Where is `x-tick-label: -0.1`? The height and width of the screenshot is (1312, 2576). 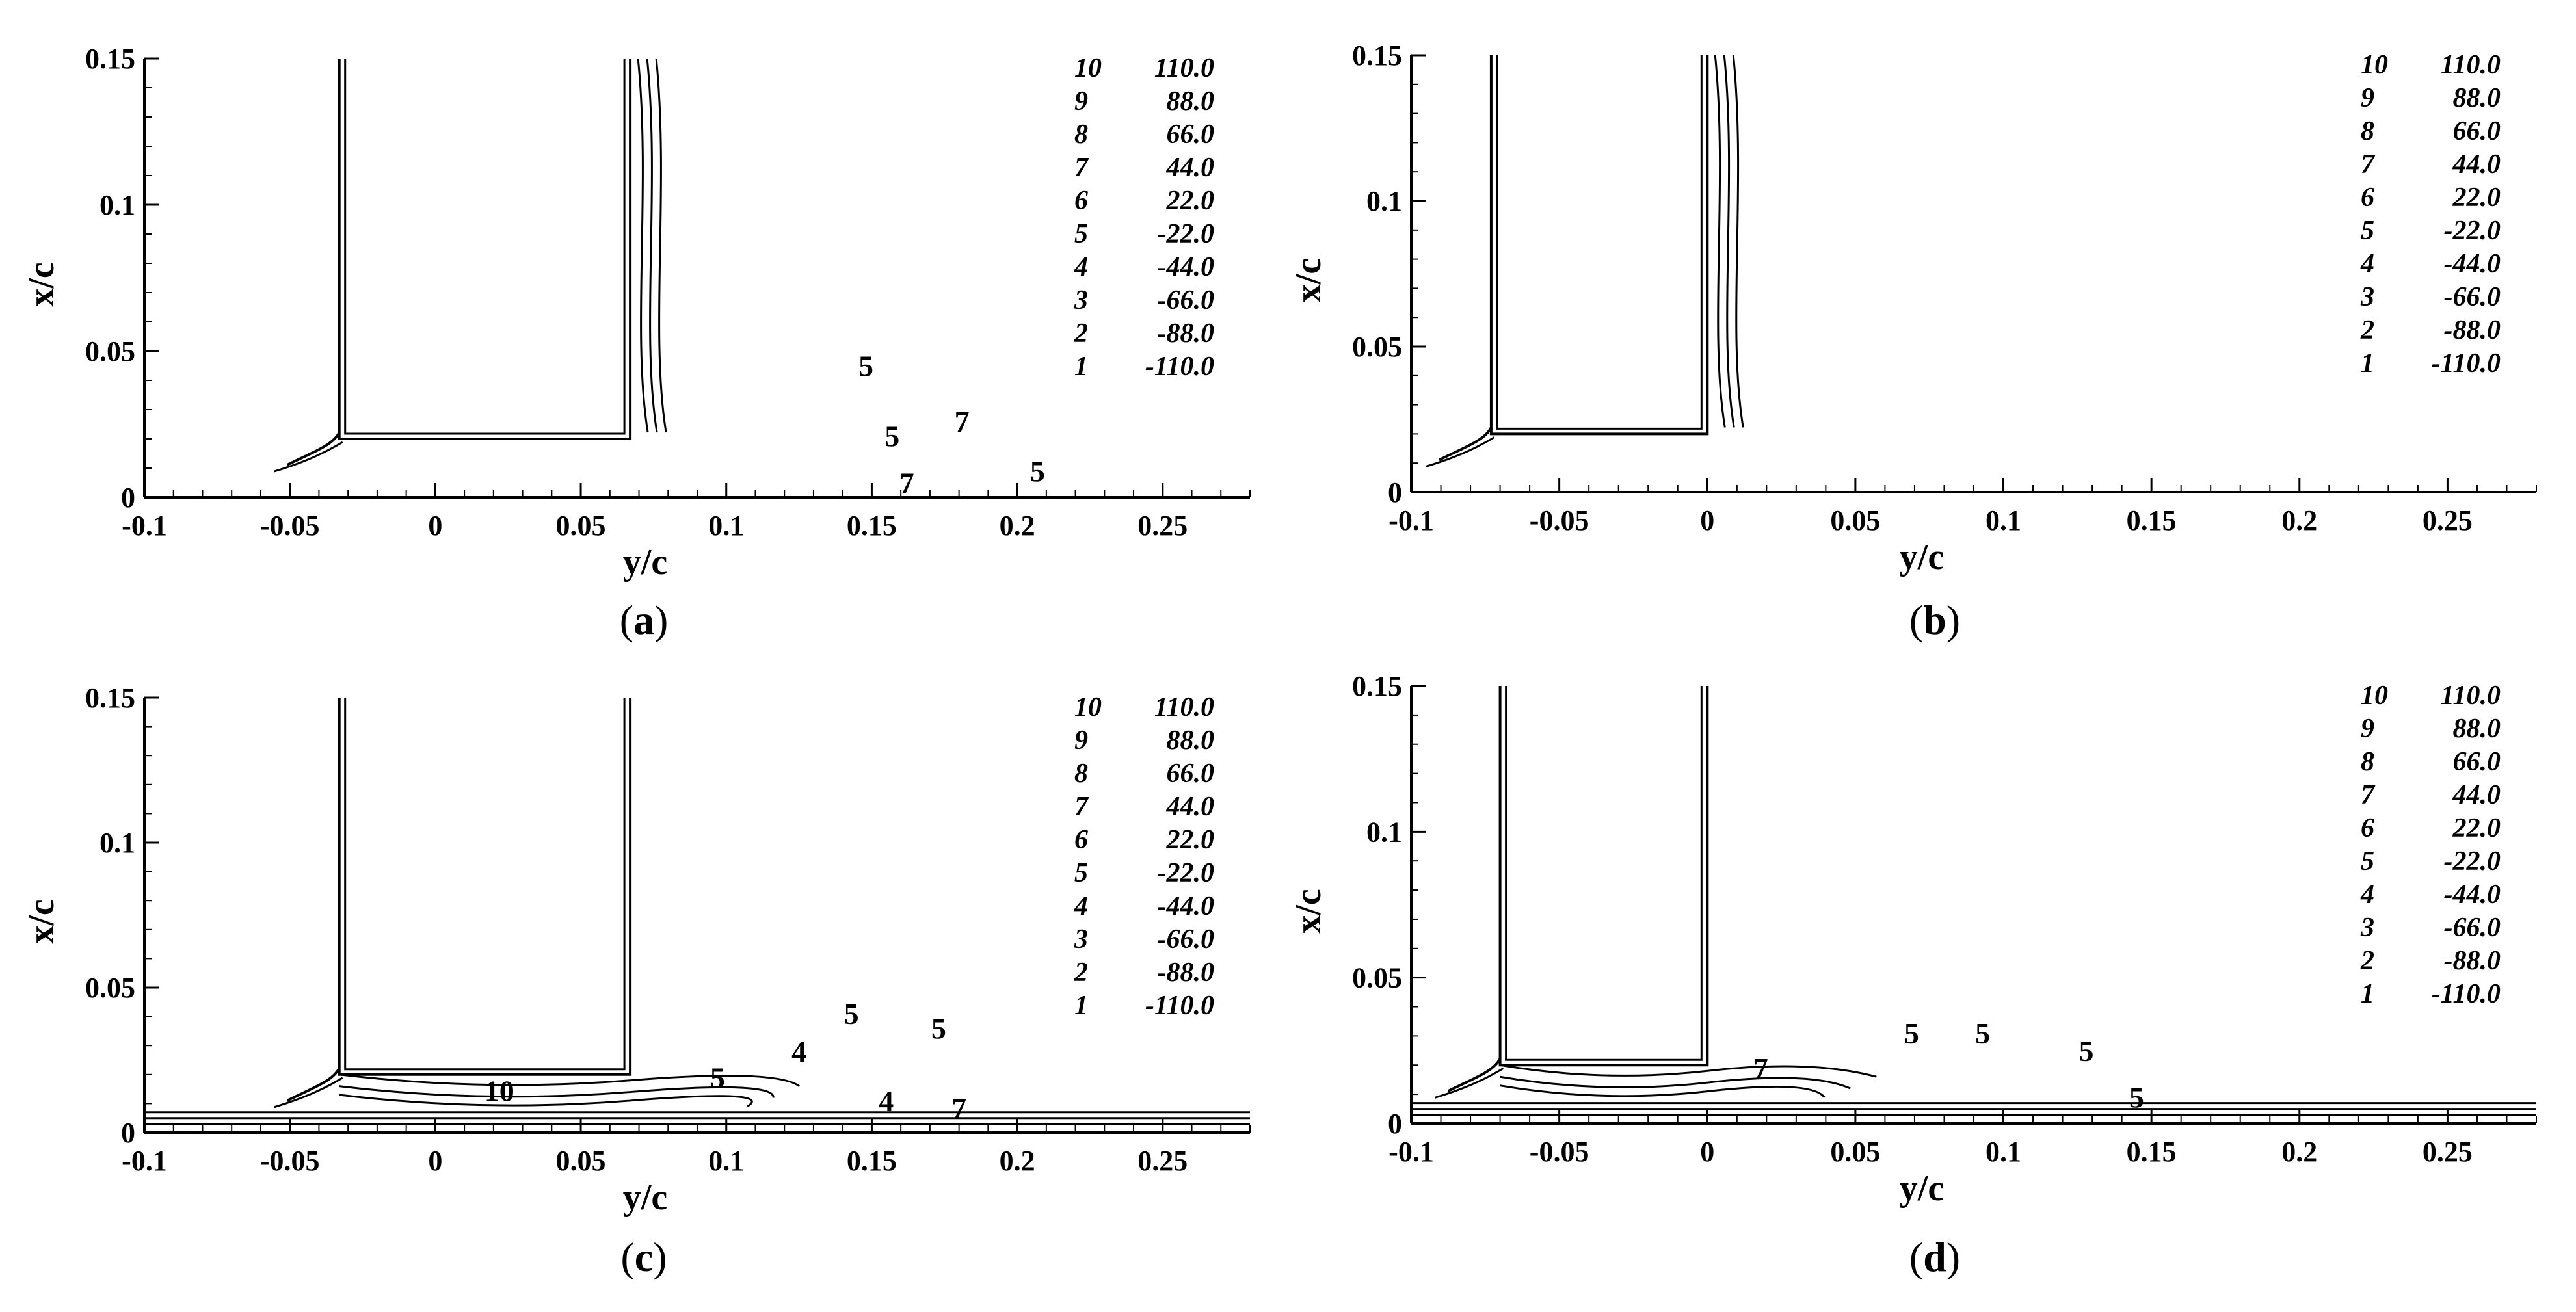 x-tick-label: -0.1 is located at coordinates (1411, 1152).